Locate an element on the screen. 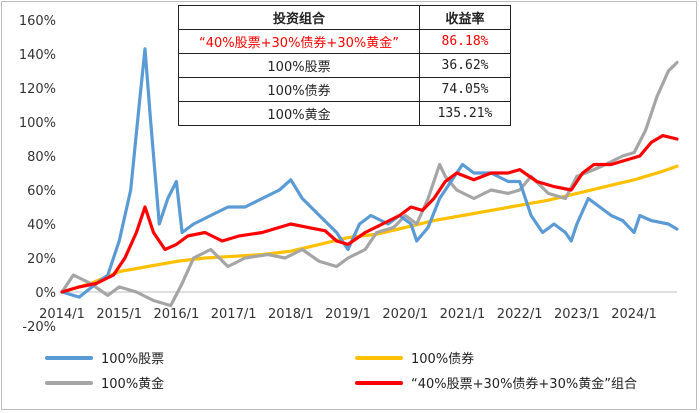  table-cell-return: 36.62% is located at coordinates (465, 65).